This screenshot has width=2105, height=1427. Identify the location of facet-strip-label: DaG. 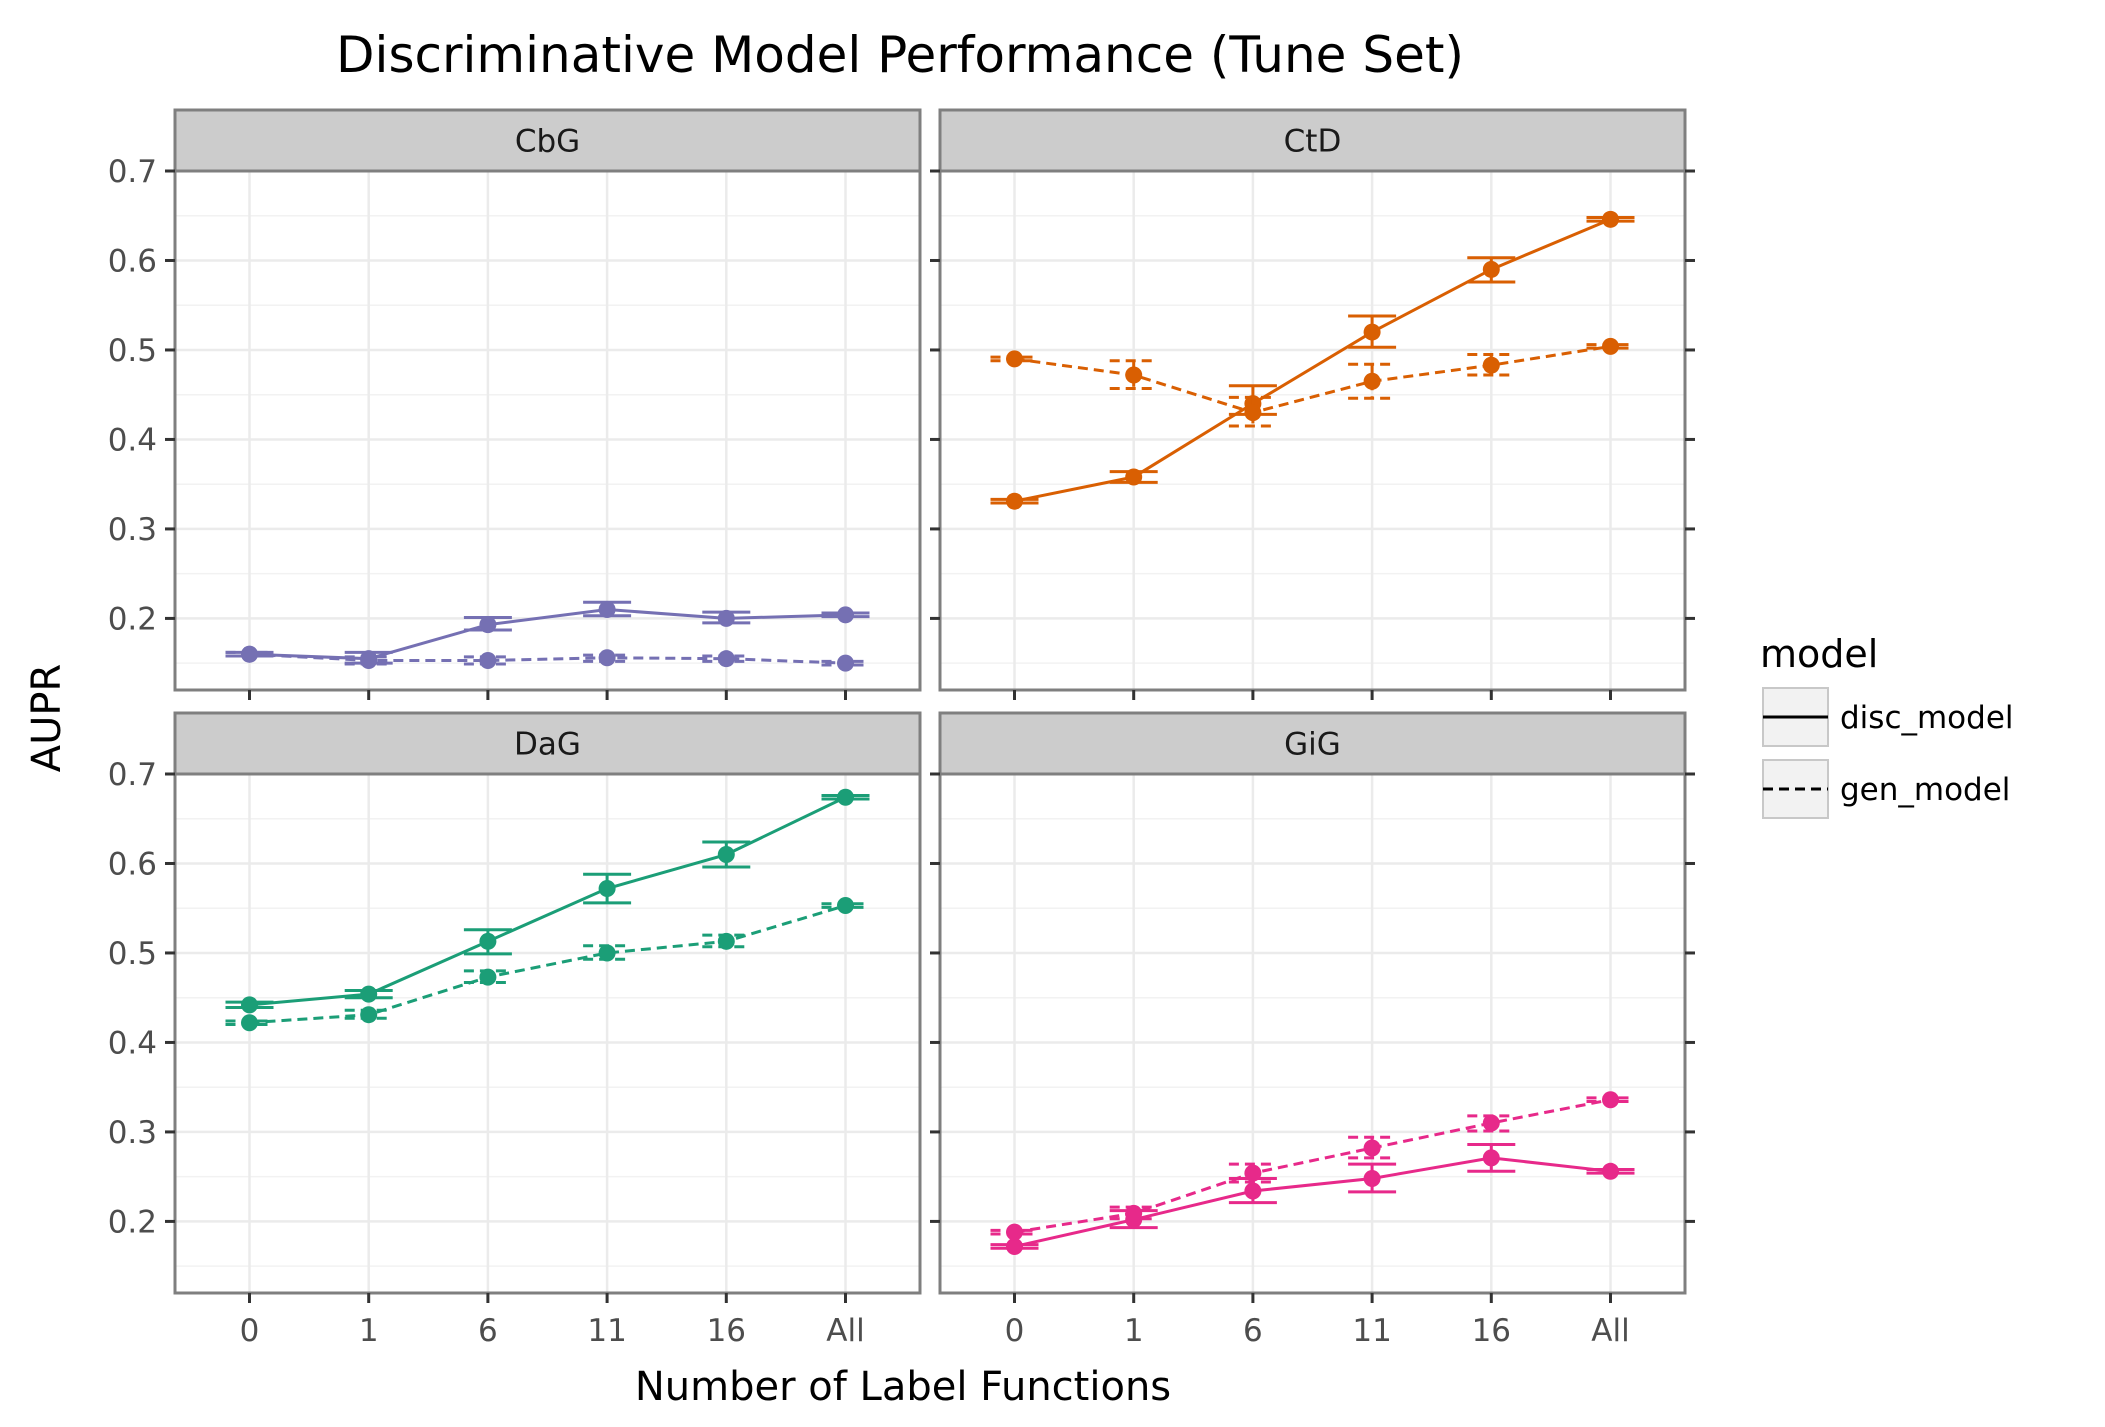
(547, 745).